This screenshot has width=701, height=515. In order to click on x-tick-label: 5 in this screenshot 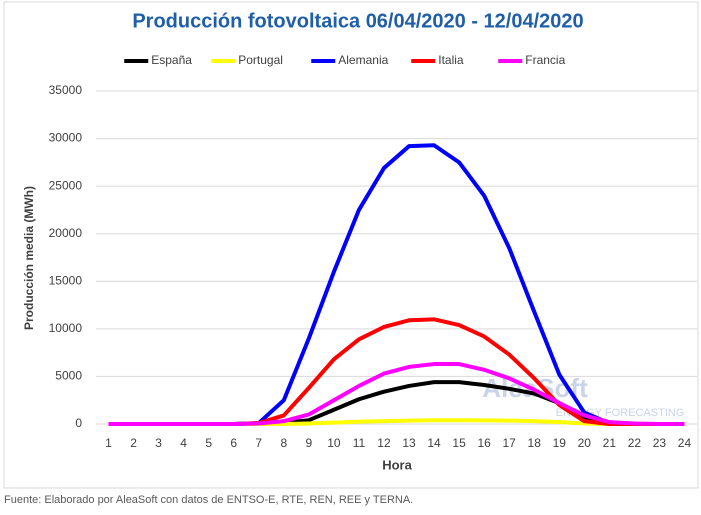, I will do `click(208, 443)`.